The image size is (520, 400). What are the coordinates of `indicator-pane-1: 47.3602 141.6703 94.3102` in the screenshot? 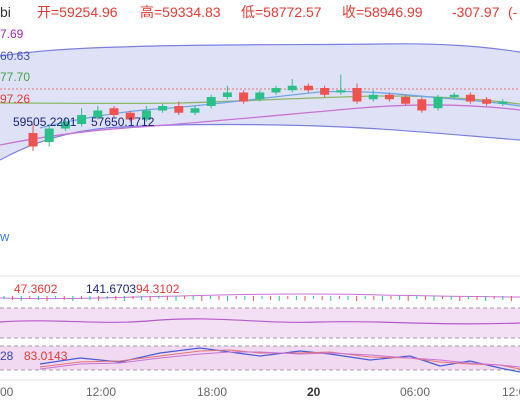 It's located at (260, 310).